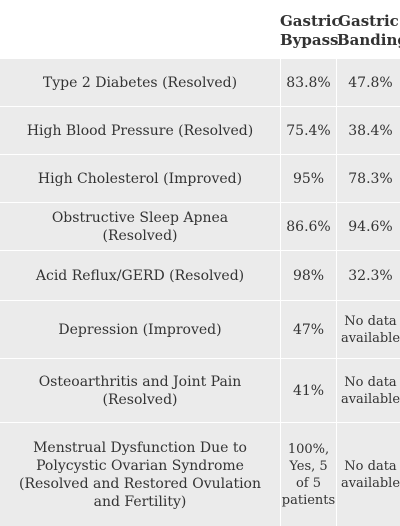 The height and width of the screenshot is (526, 400). Describe the element at coordinates (308, 82) in the screenshot. I see `bypass-value-cell: 83.8%` at that location.